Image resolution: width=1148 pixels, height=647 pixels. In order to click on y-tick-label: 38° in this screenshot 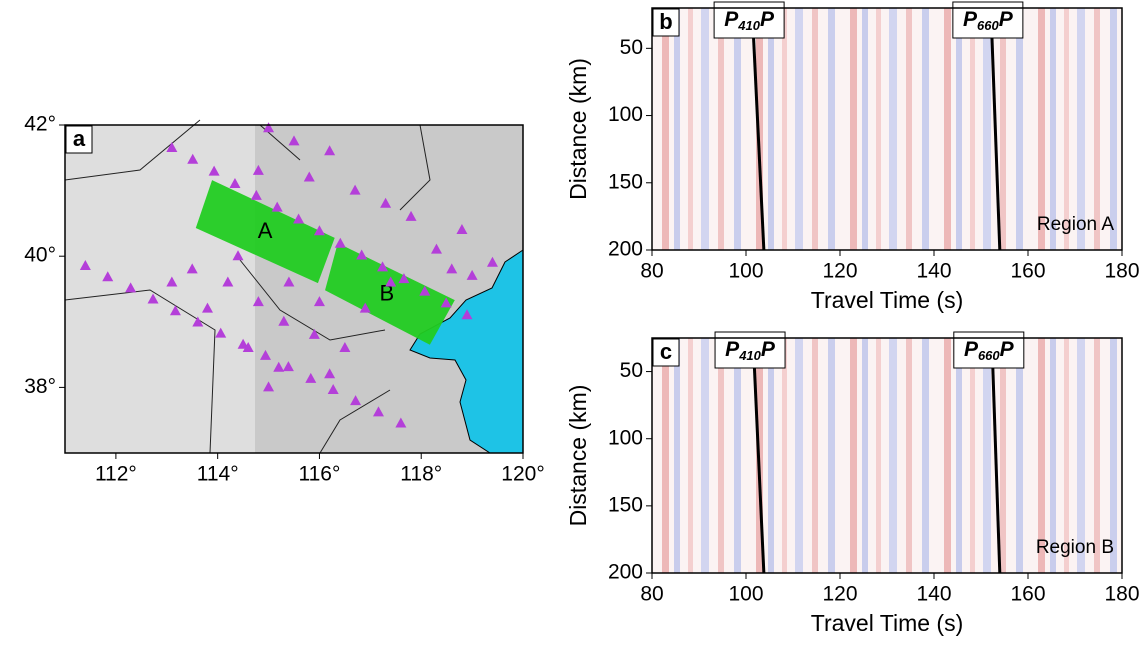, I will do `click(40, 386)`.